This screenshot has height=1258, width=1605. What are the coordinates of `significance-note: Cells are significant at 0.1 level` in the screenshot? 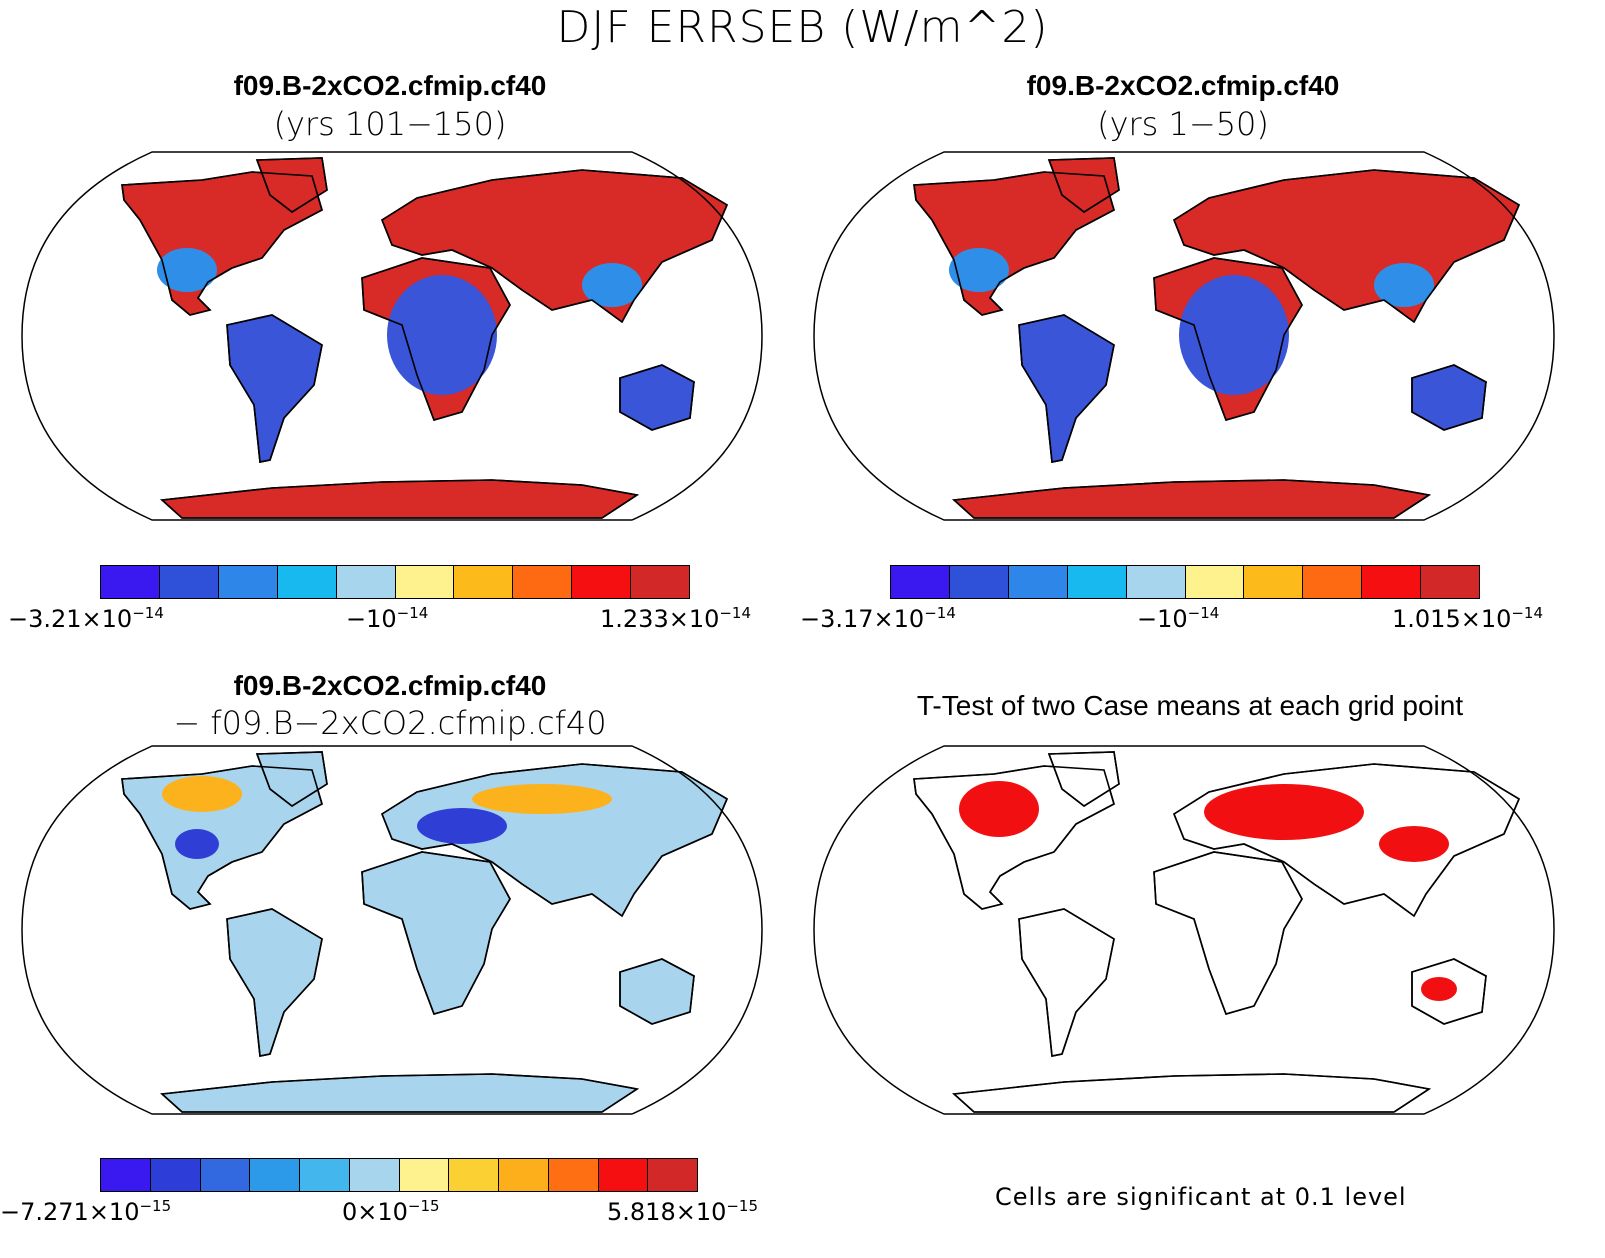 It's located at (1201, 1197).